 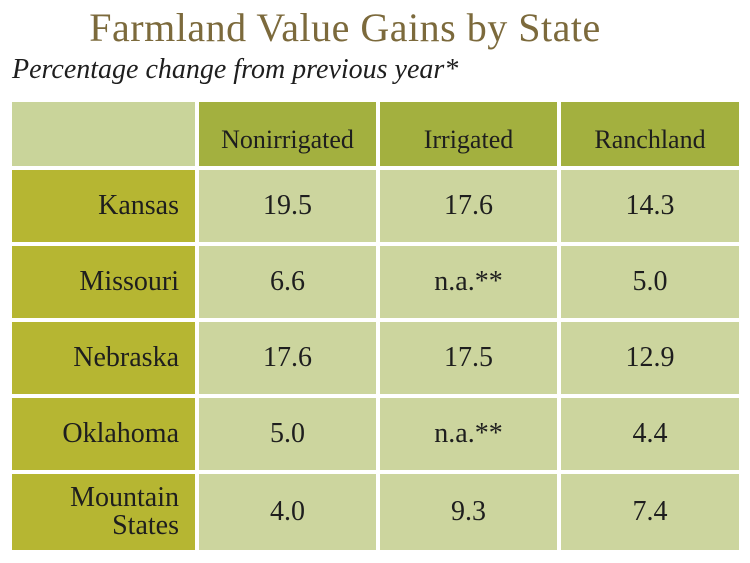 I want to click on row-label: Oklahoma, so click(x=120, y=434).